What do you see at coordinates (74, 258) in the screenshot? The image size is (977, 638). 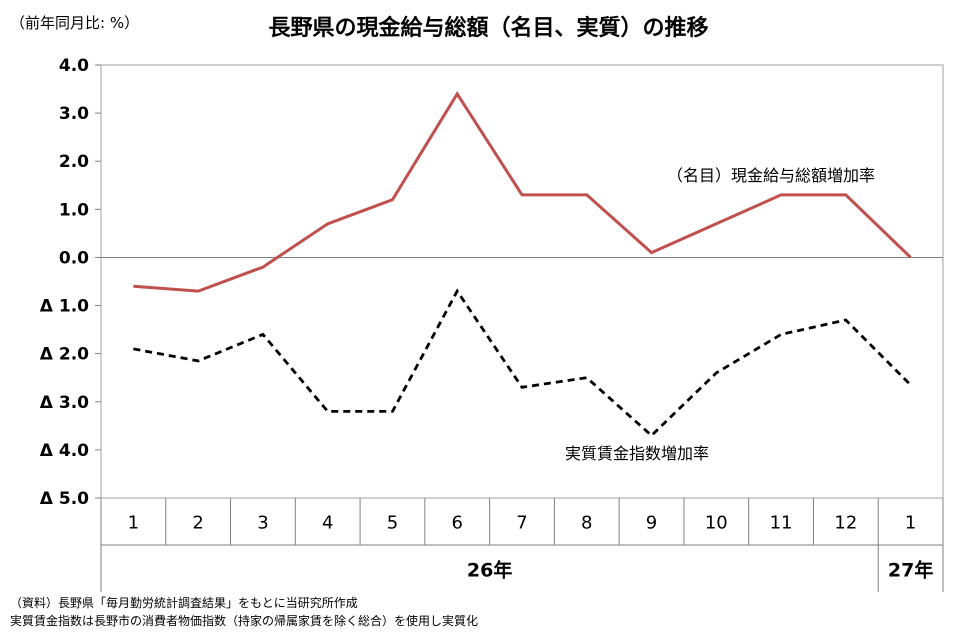 I see `y-tick-label: 0.0` at bounding box center [74, 258].